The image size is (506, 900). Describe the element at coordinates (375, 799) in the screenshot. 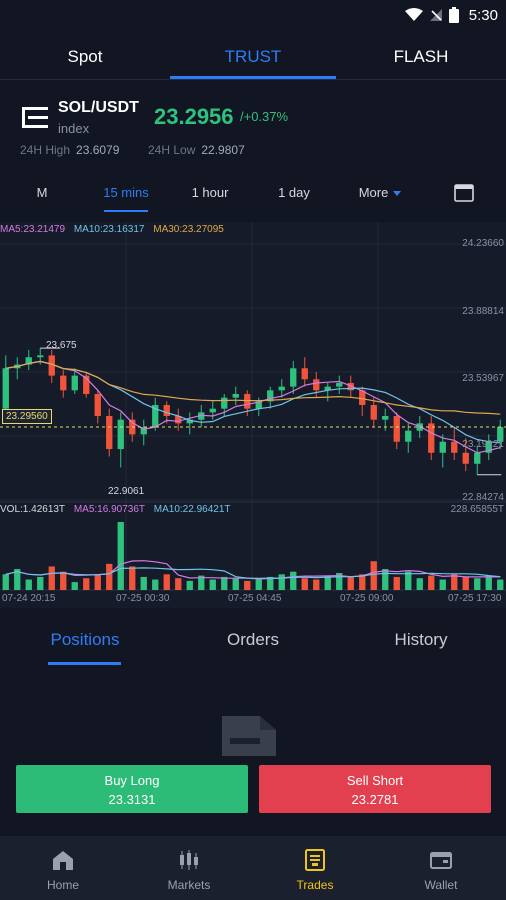

I see `sell-short-price: 23.2781` at that location.